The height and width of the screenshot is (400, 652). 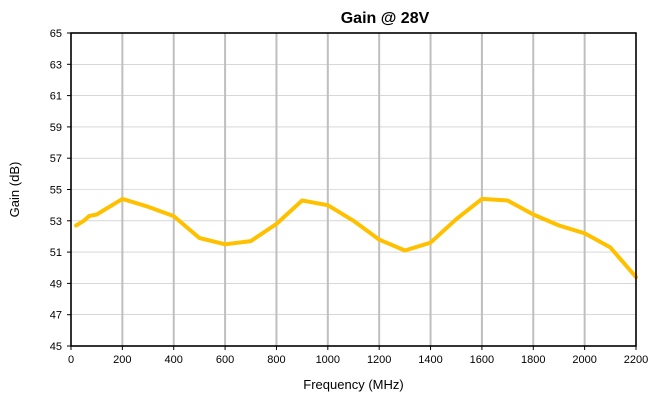 I want to click on y-tick-label-61: 61, so click(x=56, y=97).